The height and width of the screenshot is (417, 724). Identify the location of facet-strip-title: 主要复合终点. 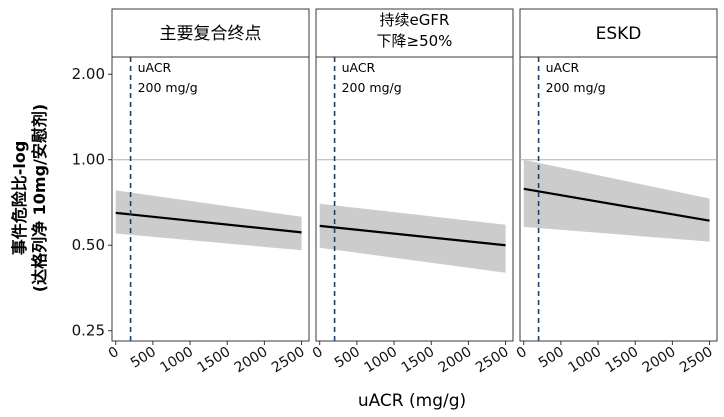
(211, 34).